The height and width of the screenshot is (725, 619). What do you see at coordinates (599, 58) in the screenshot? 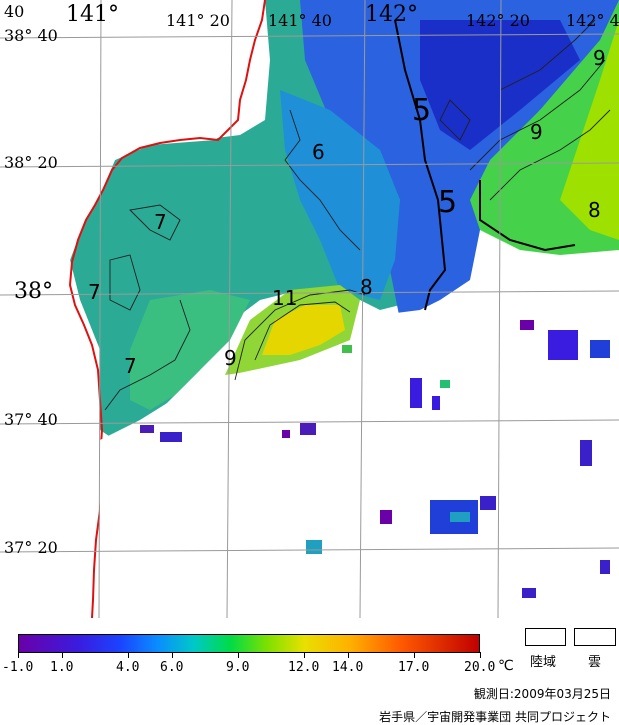
I see `contour-label-9-a: 9` at bounding box center [599, 58].